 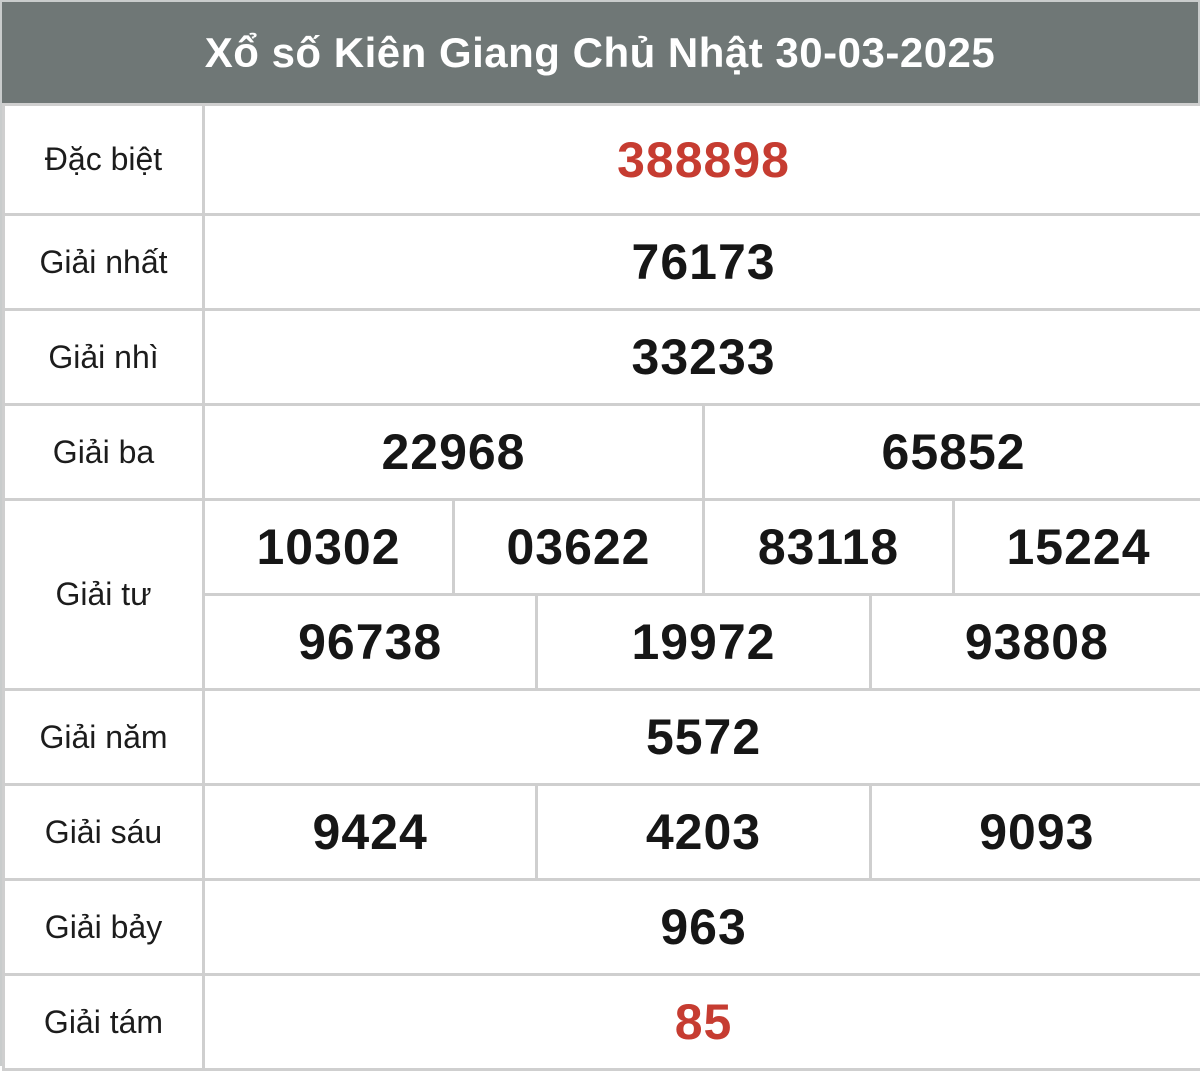 What do you see at coordinates (578, 547) in the screenshot?
I see `prize-number: 03622` at bounding box center [578, 547].